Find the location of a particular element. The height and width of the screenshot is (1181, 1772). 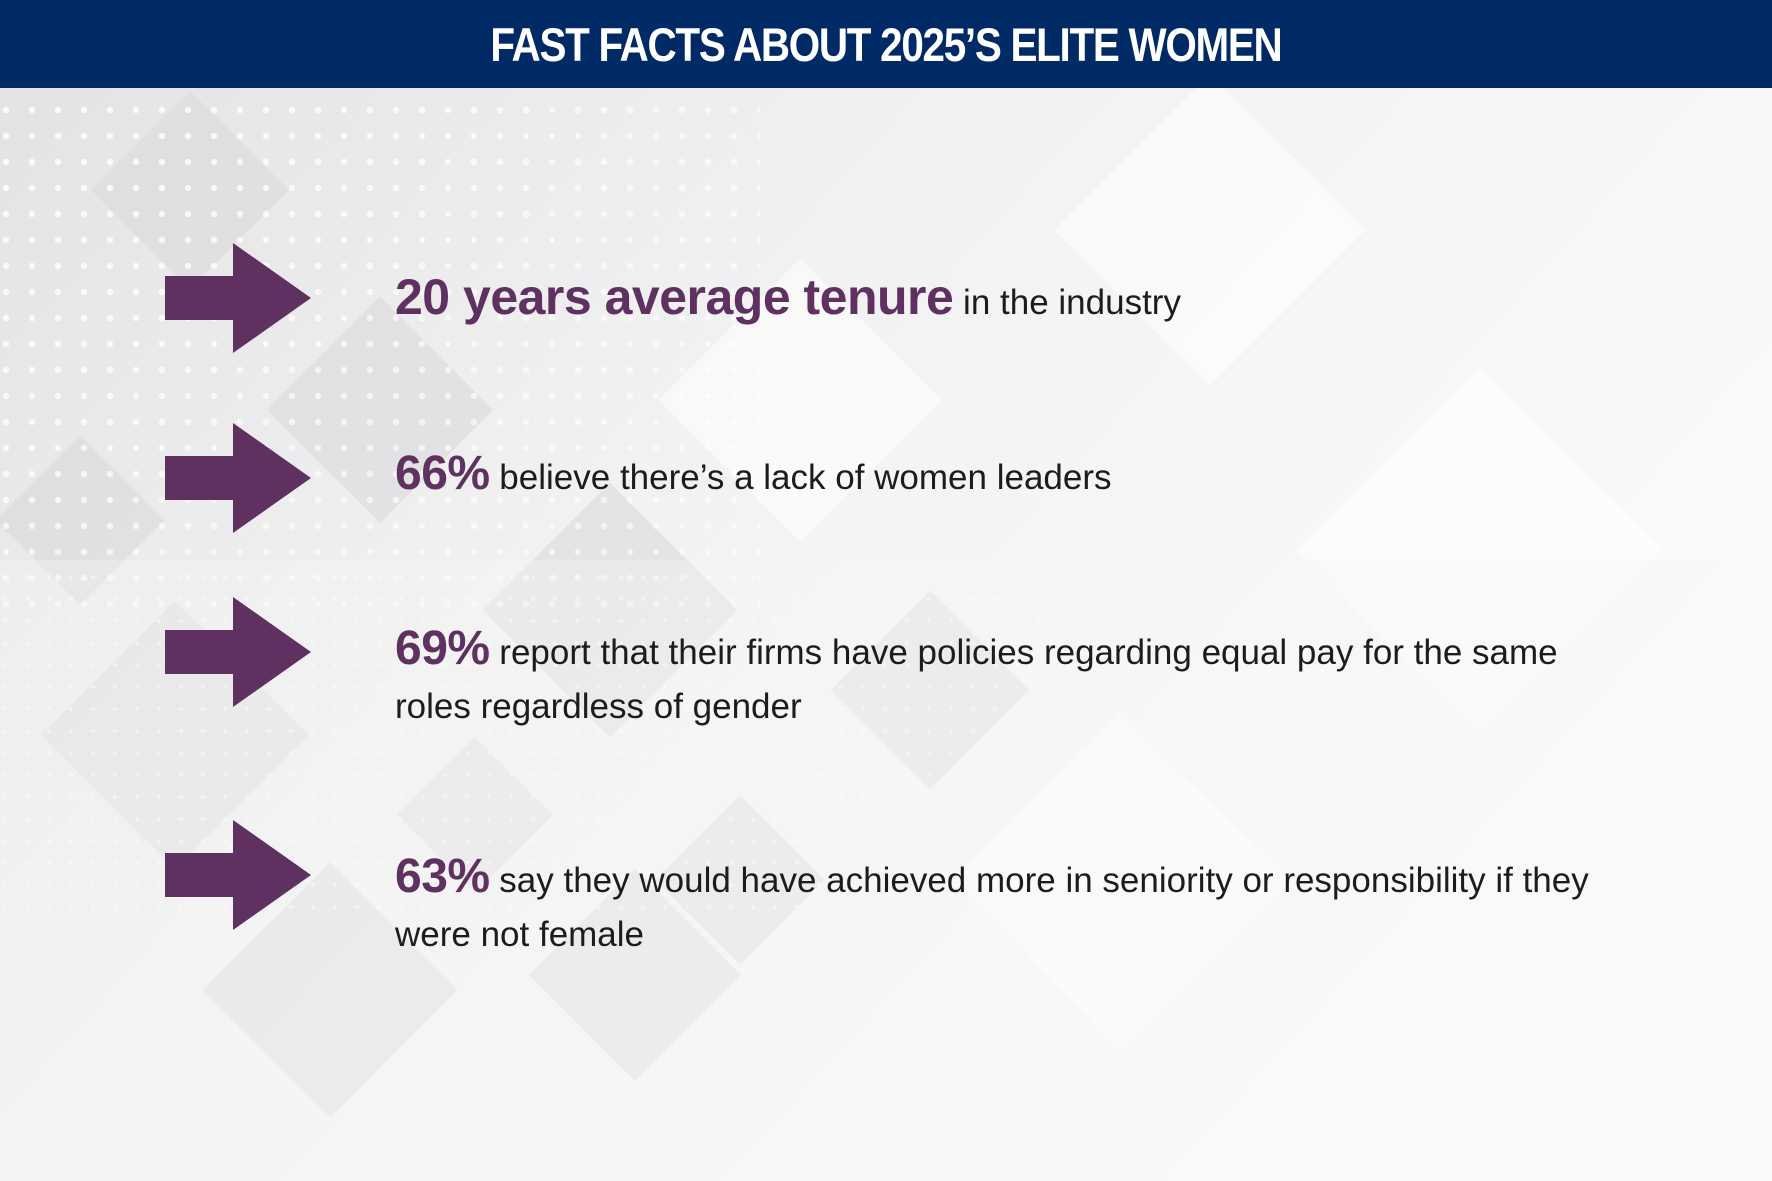

page-title: FAST FACTS ABOUT 2025’S ELITE WOMEN is located at coordinates (886, 44).